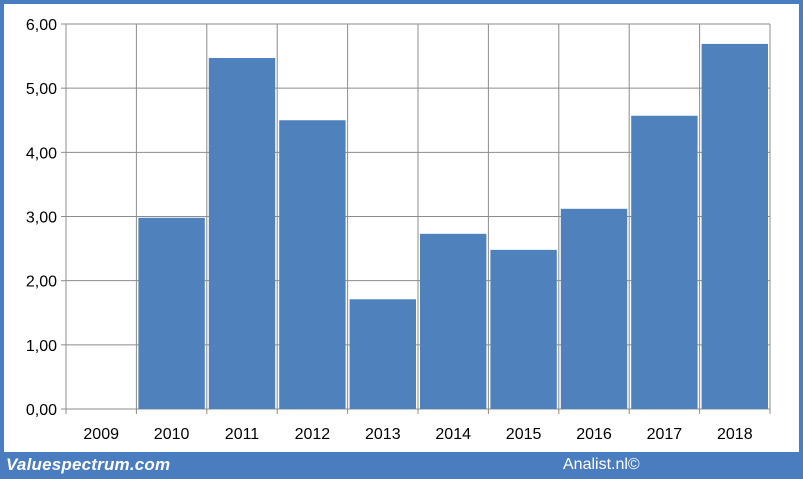 The height and width of the screenshot is (479, 803). I want to click on bar-2014, so click(453, 321).